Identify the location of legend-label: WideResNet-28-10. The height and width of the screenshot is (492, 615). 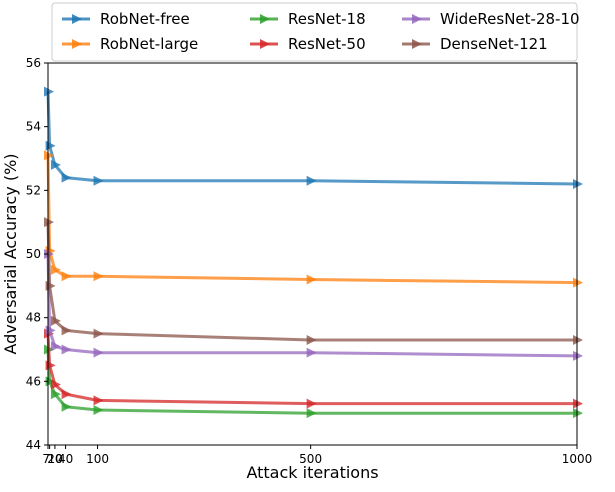
(510, 19).